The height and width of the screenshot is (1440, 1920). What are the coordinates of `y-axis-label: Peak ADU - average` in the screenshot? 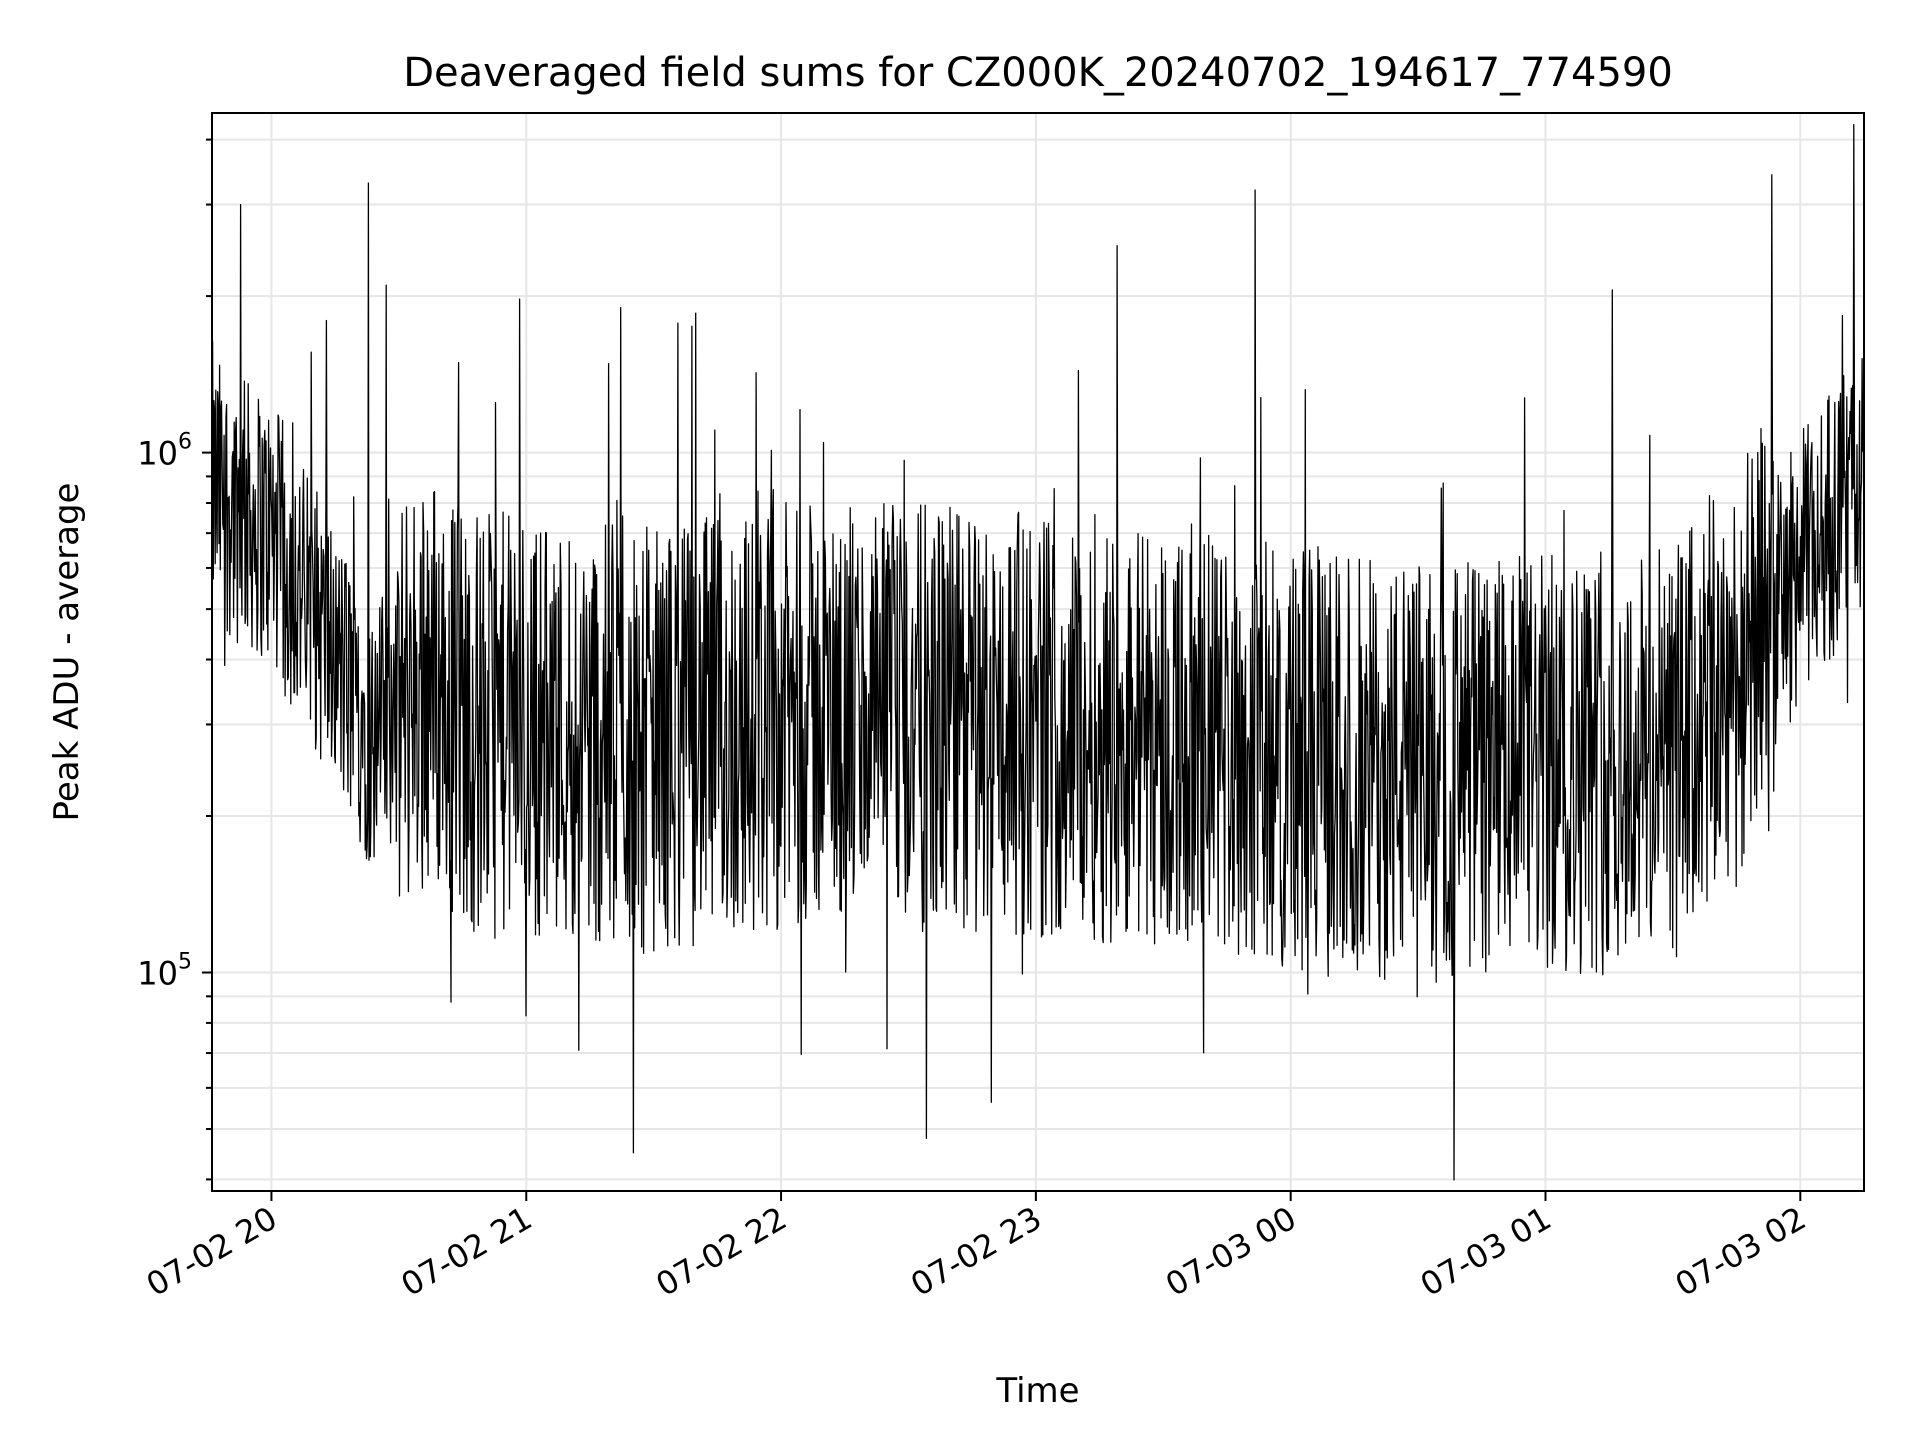 It's located at (67, 652).